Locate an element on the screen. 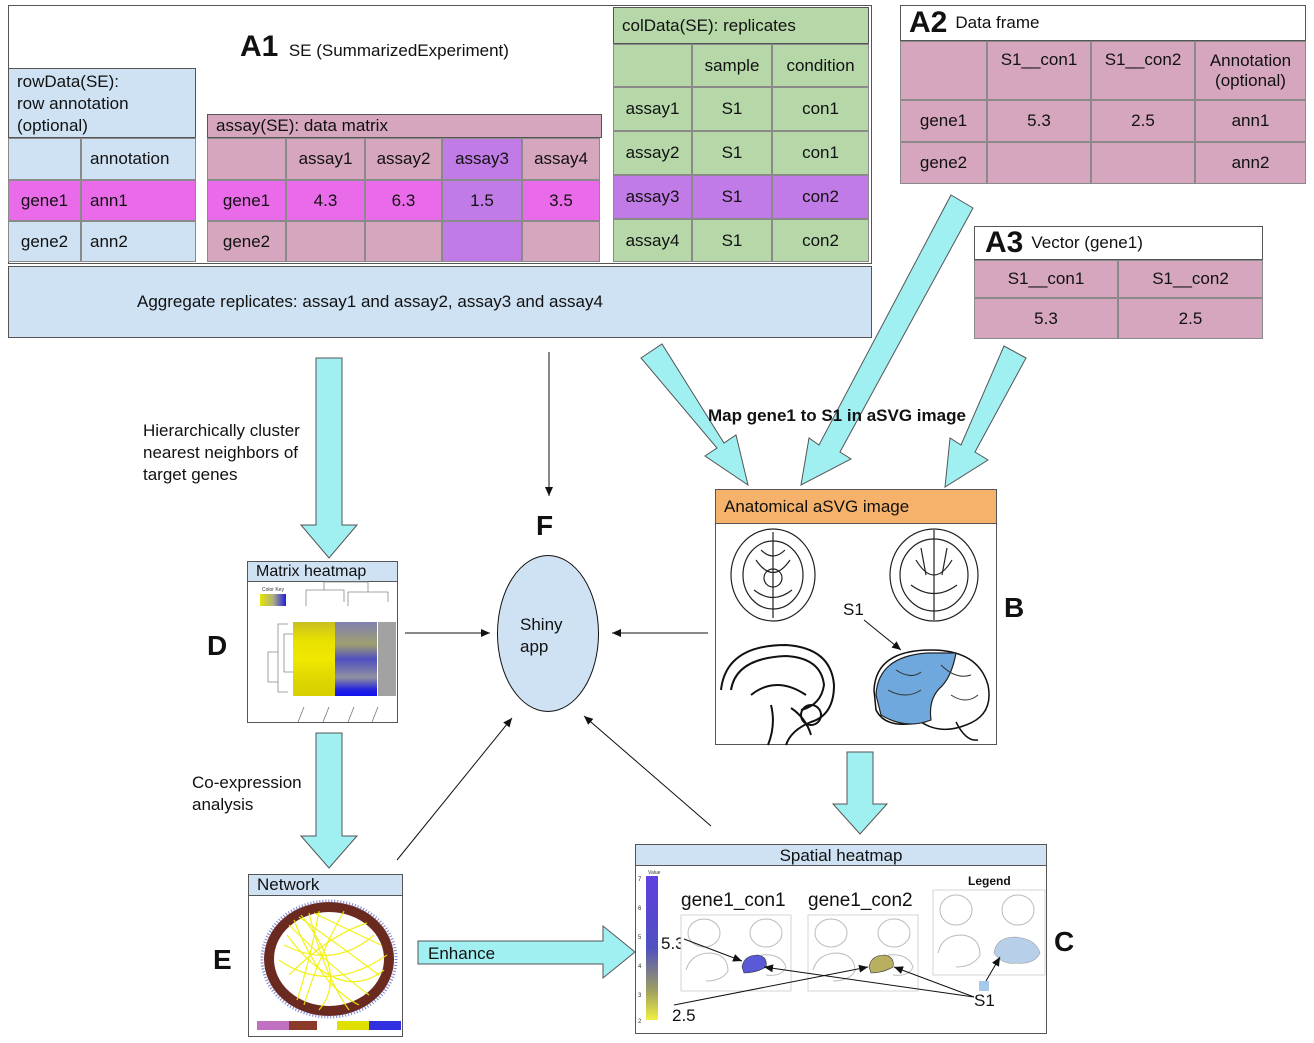  matrix-heatmap-graphic: Color Key is located at coordinates (328, 652).